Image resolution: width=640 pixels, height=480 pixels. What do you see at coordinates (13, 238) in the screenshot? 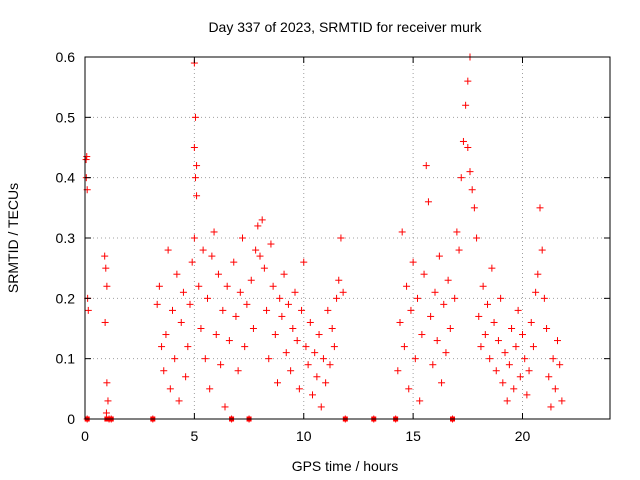
I see `y-axis-label: SRMTID / TECUs` at bounding box center [13, 238].